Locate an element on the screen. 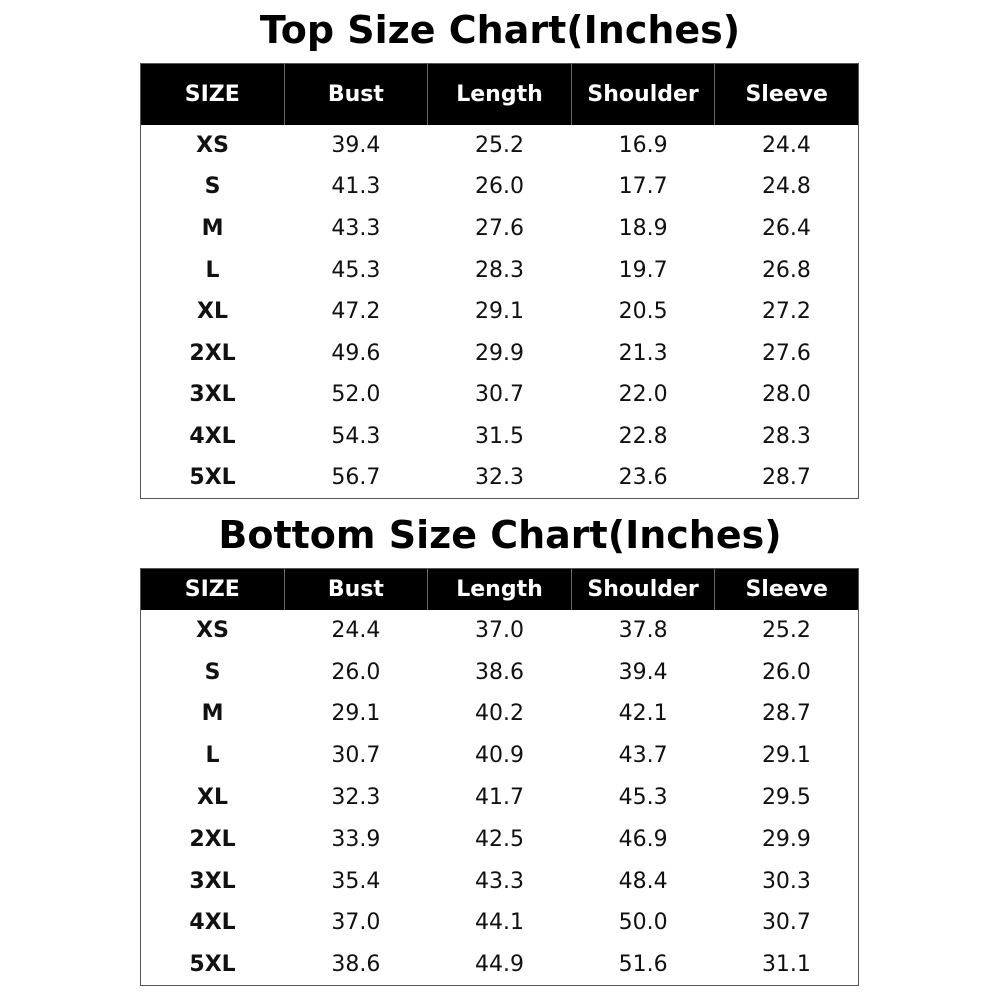 This screenshot has height=1000, width=1000. measure-cell: 27.2 is located at coordinates (786, 312).